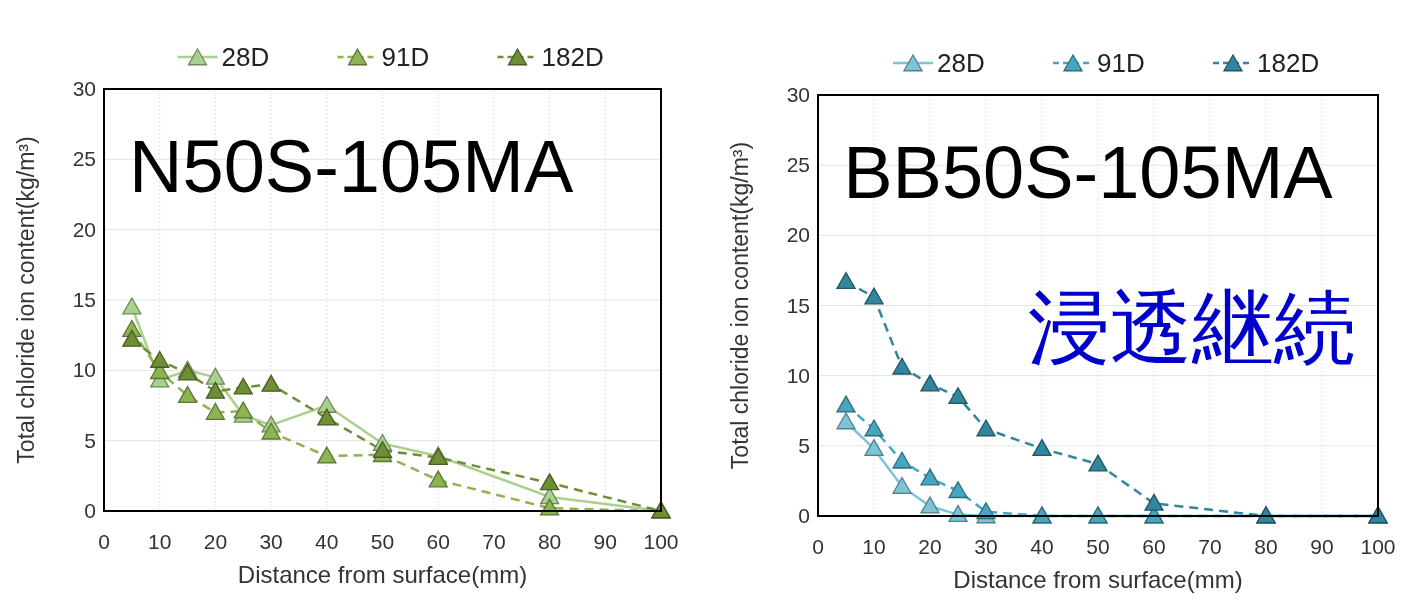 The height and width of the screenshot is (604, 1419). What do you see at coordinates (1191, 328) in the screenshot?
I see `annotation: 浸透継続` at bounding box center [1191, 328].